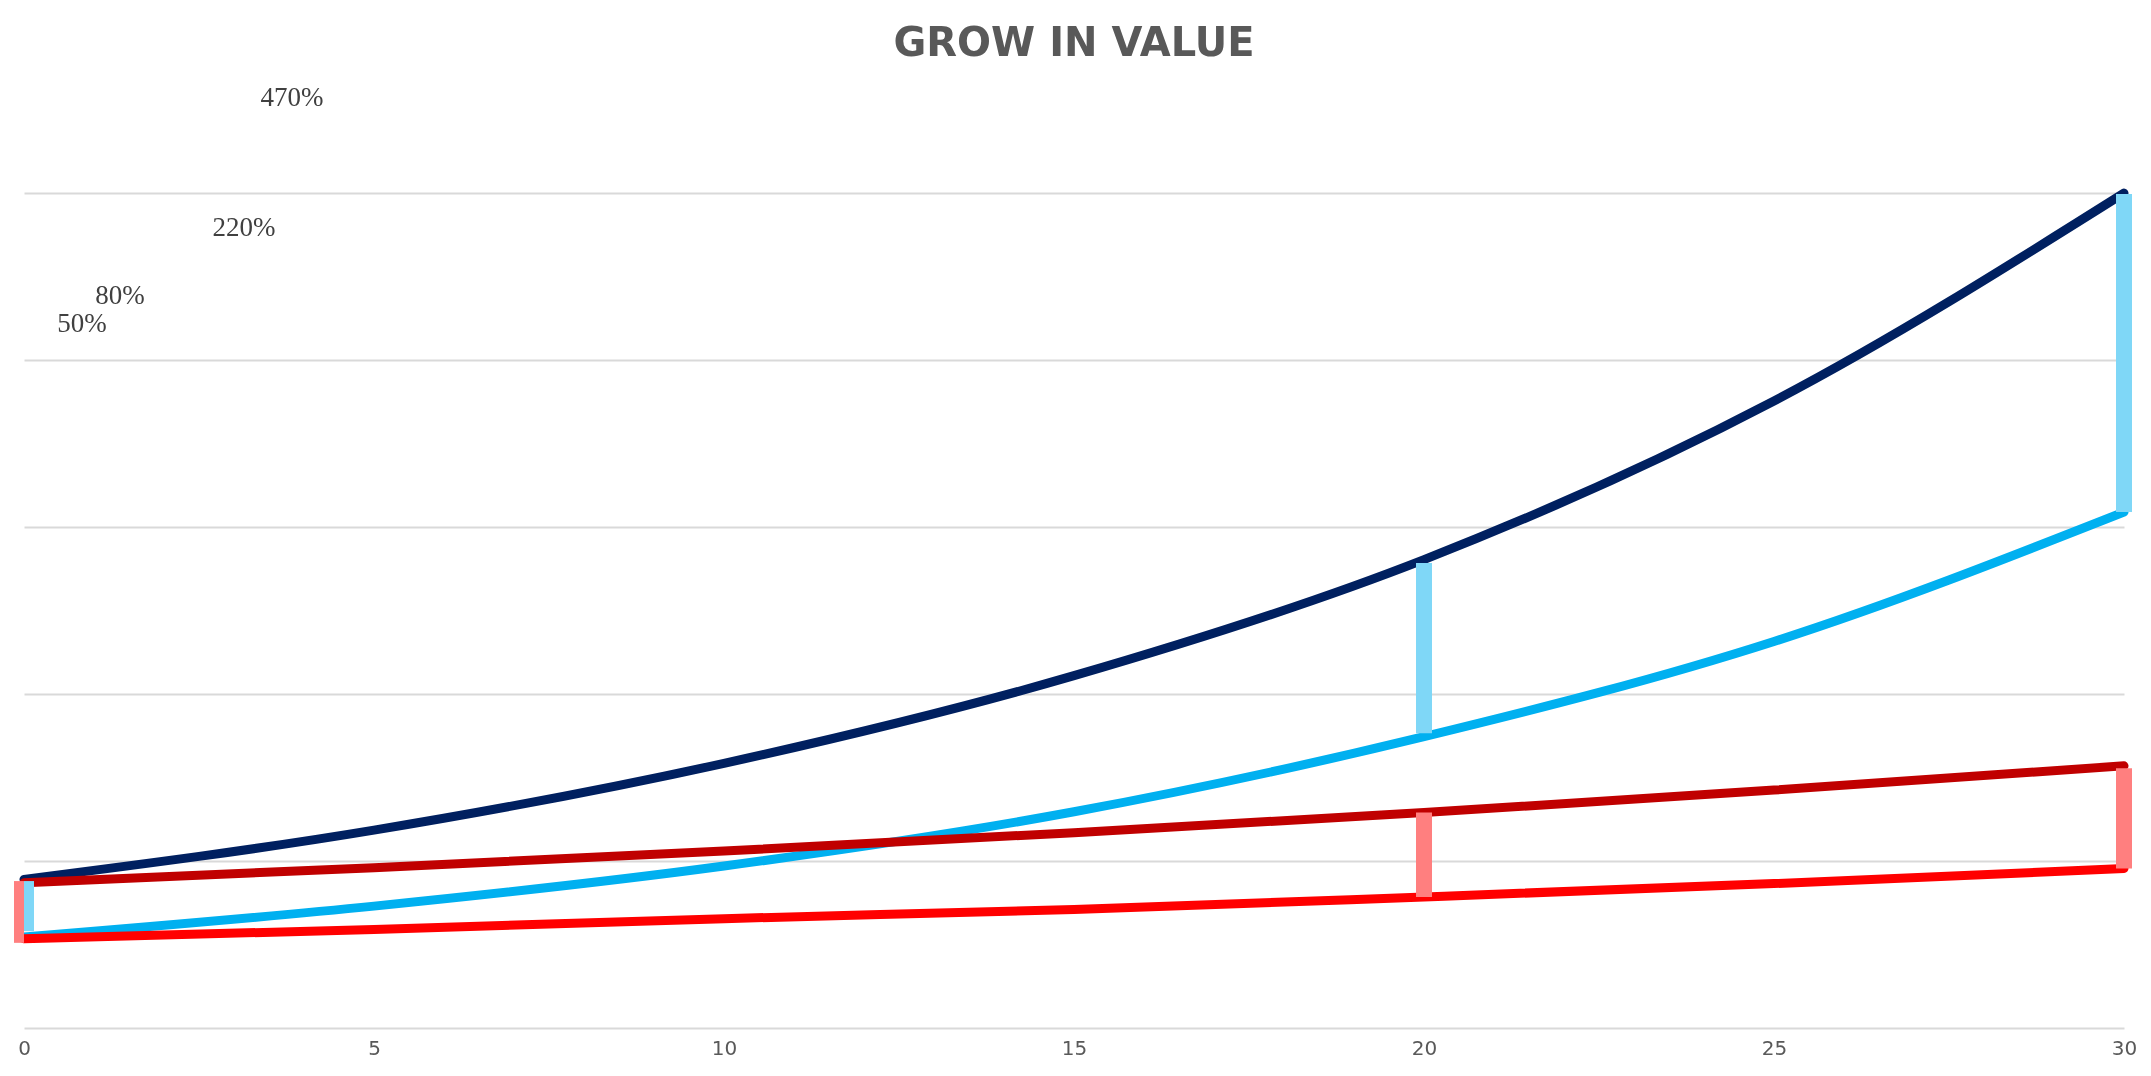 The height and width of the screenshot is (1076, 2151). I want to click on annotation: 220%, so click(244, 227).